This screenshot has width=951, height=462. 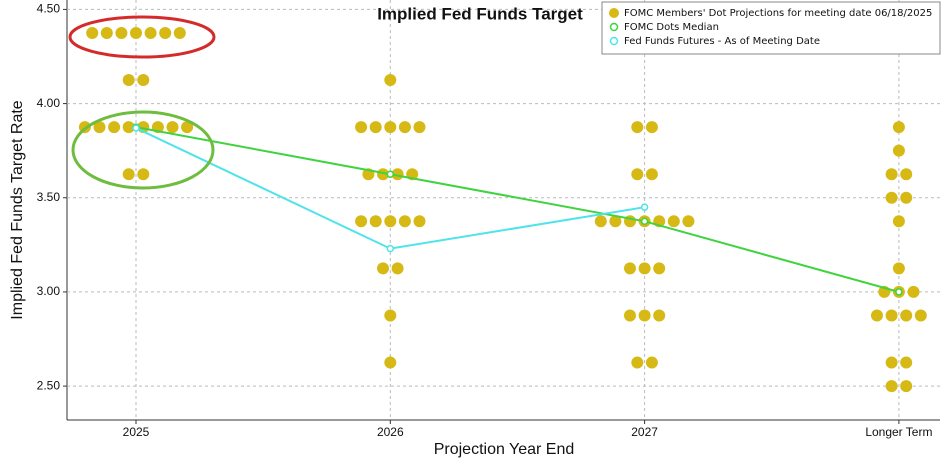 What do you see at coordinates (671, 27) in the screenshot?
I see `legend-label: FOMC Dots Median` at bounding box center [671, 27].